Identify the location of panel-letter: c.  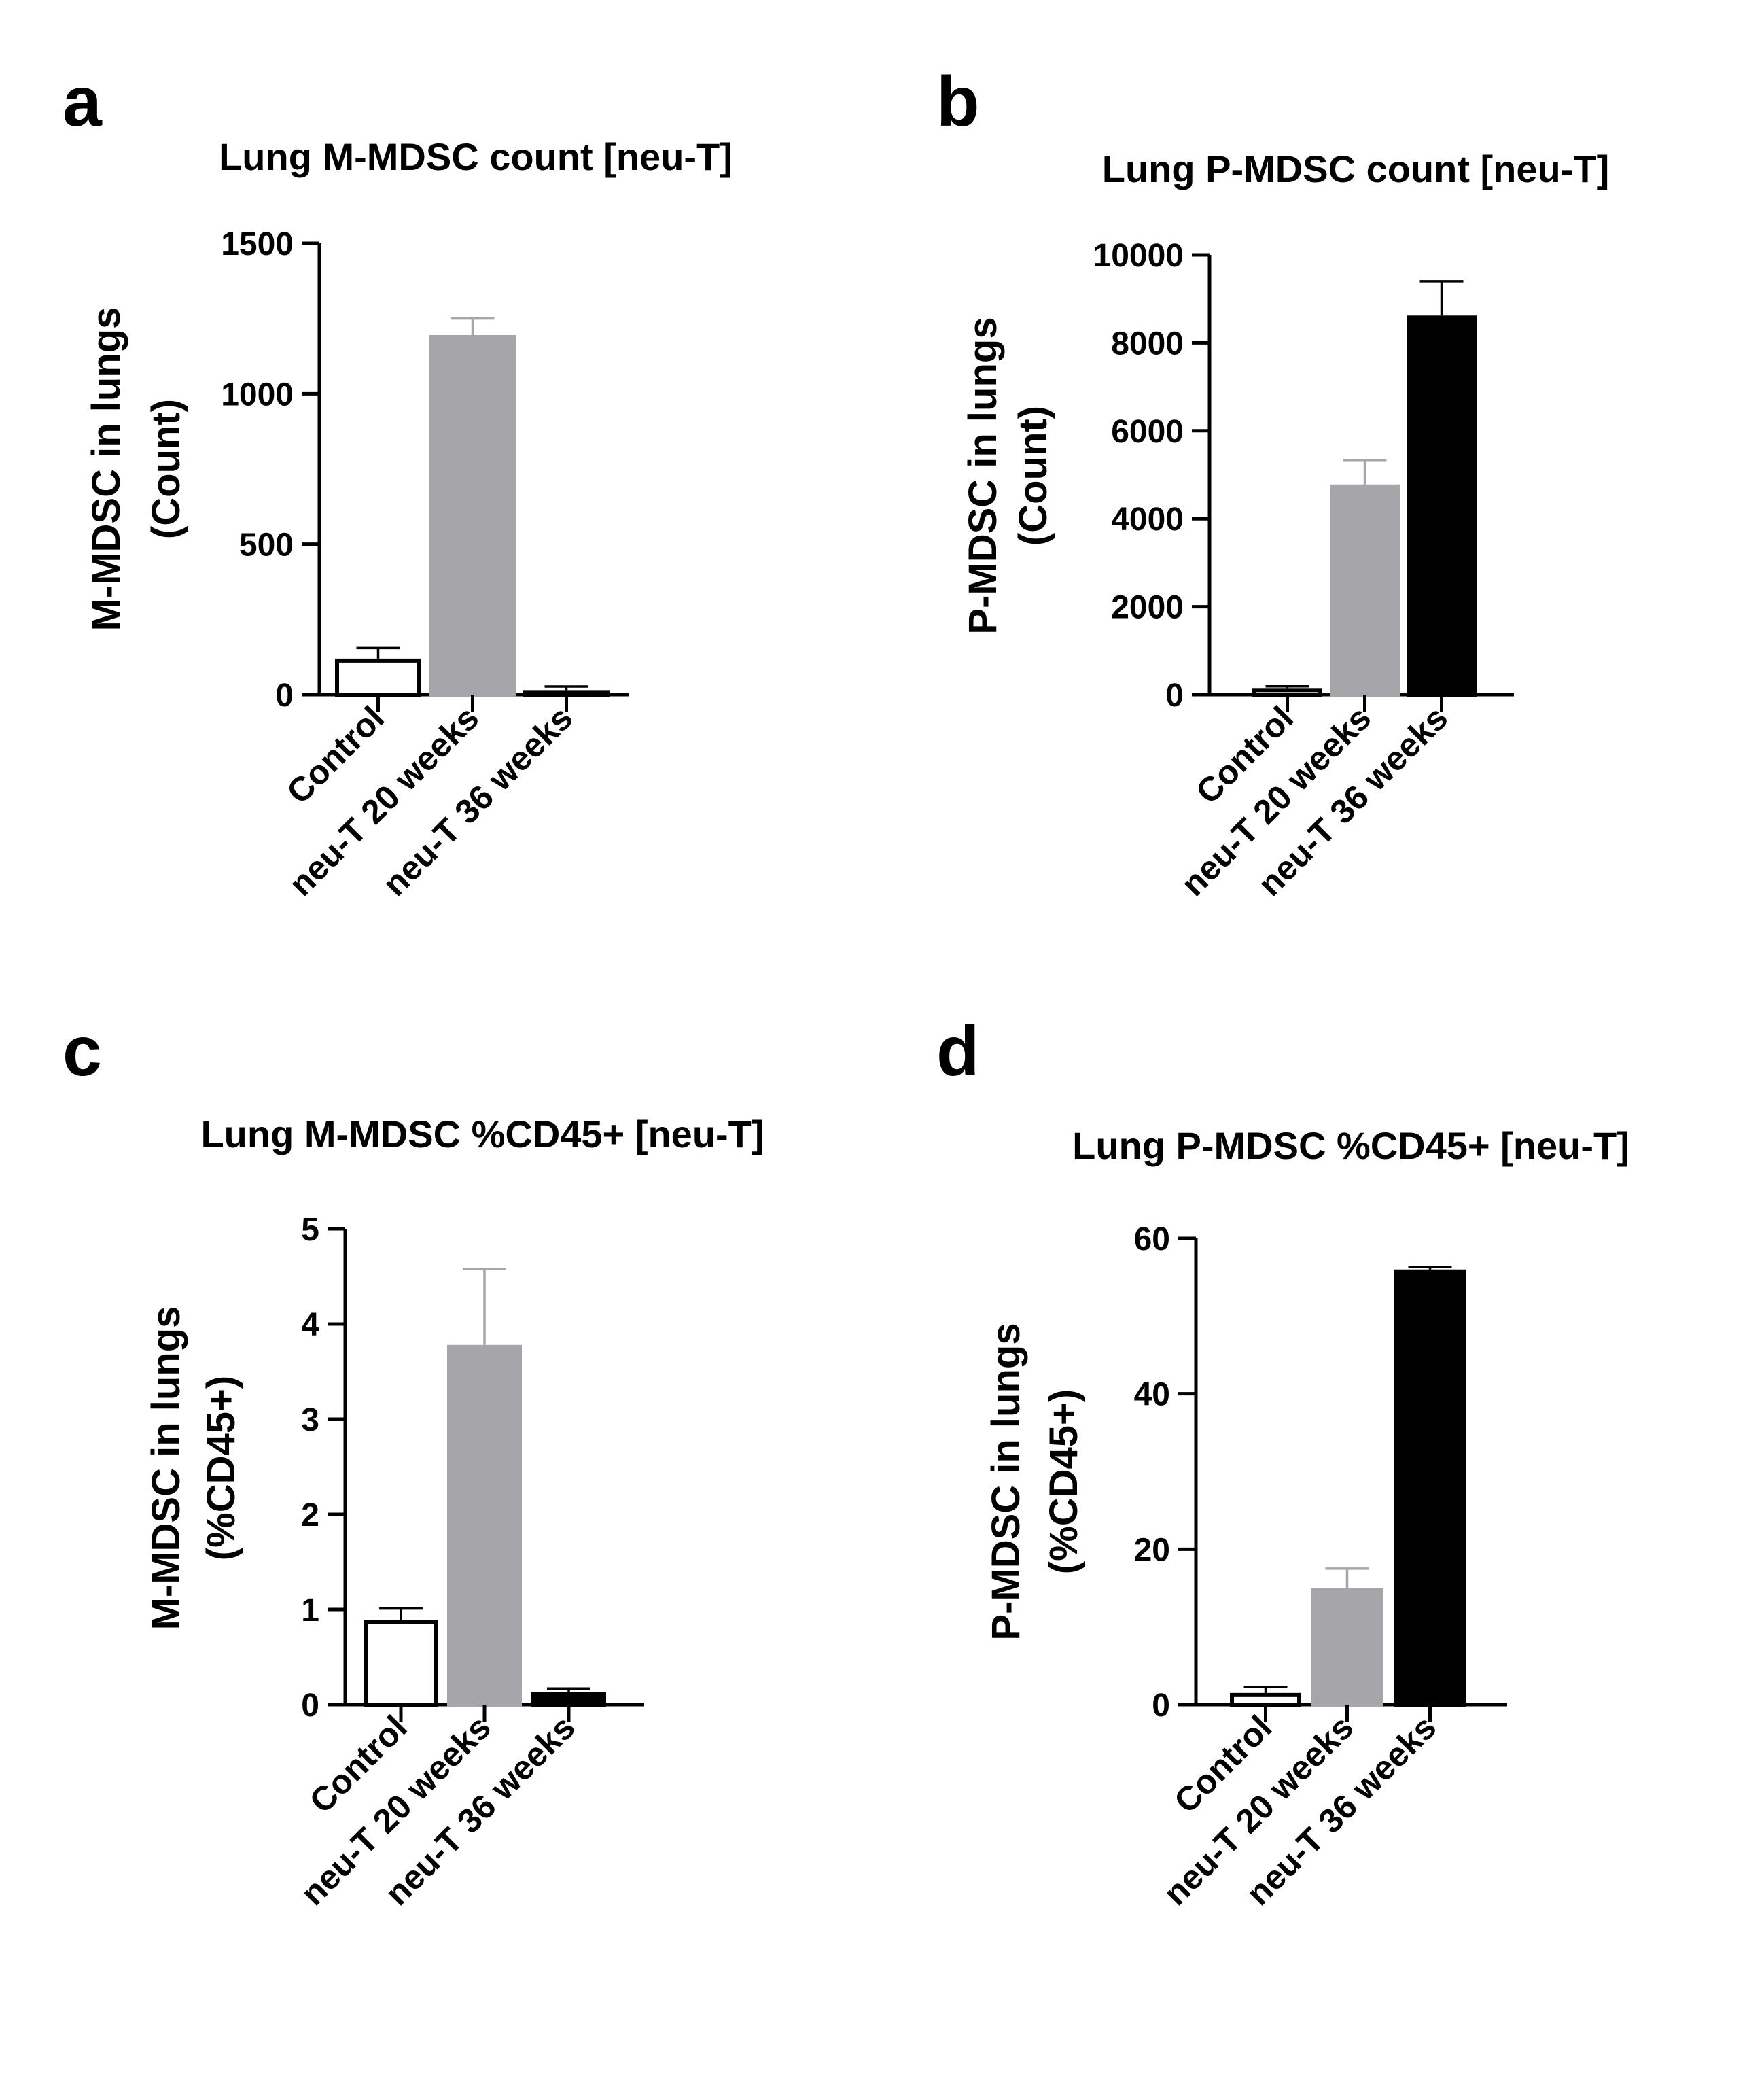
(82, 1051).